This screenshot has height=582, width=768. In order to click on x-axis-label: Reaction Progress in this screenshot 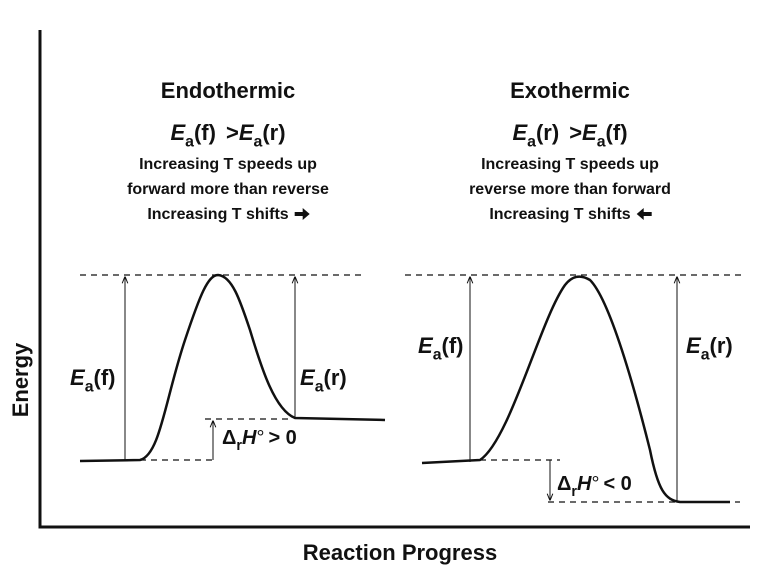, I will do `click(400, 552)`.